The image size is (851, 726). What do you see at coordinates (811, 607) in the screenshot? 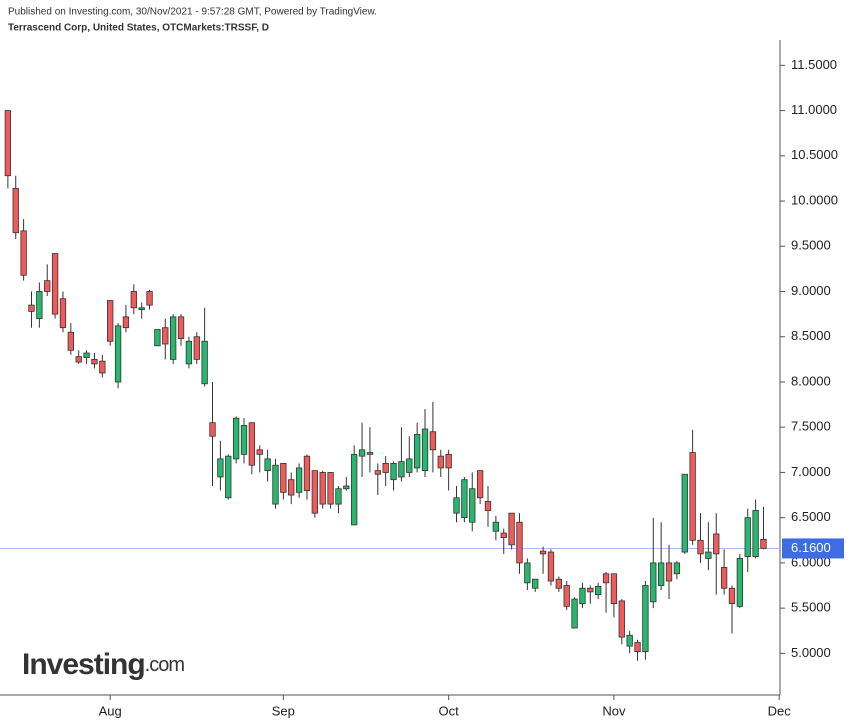
I see `y-tick-label: 5.5000` at bounding box center [811, 607].